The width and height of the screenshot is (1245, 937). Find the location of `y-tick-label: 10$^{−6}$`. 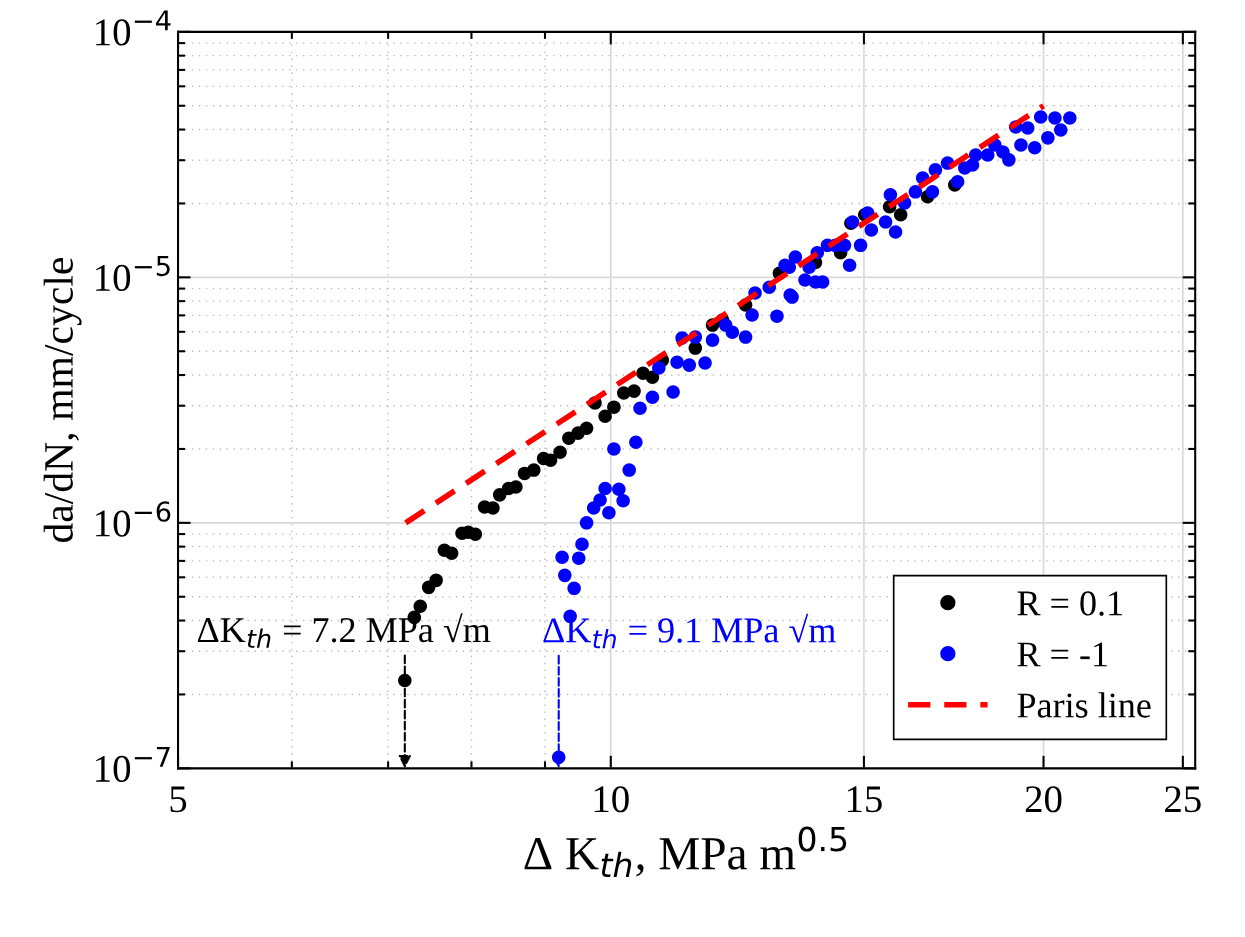

y-tick-label: 10$^{−6}$ is located at coordinates (133, 519).